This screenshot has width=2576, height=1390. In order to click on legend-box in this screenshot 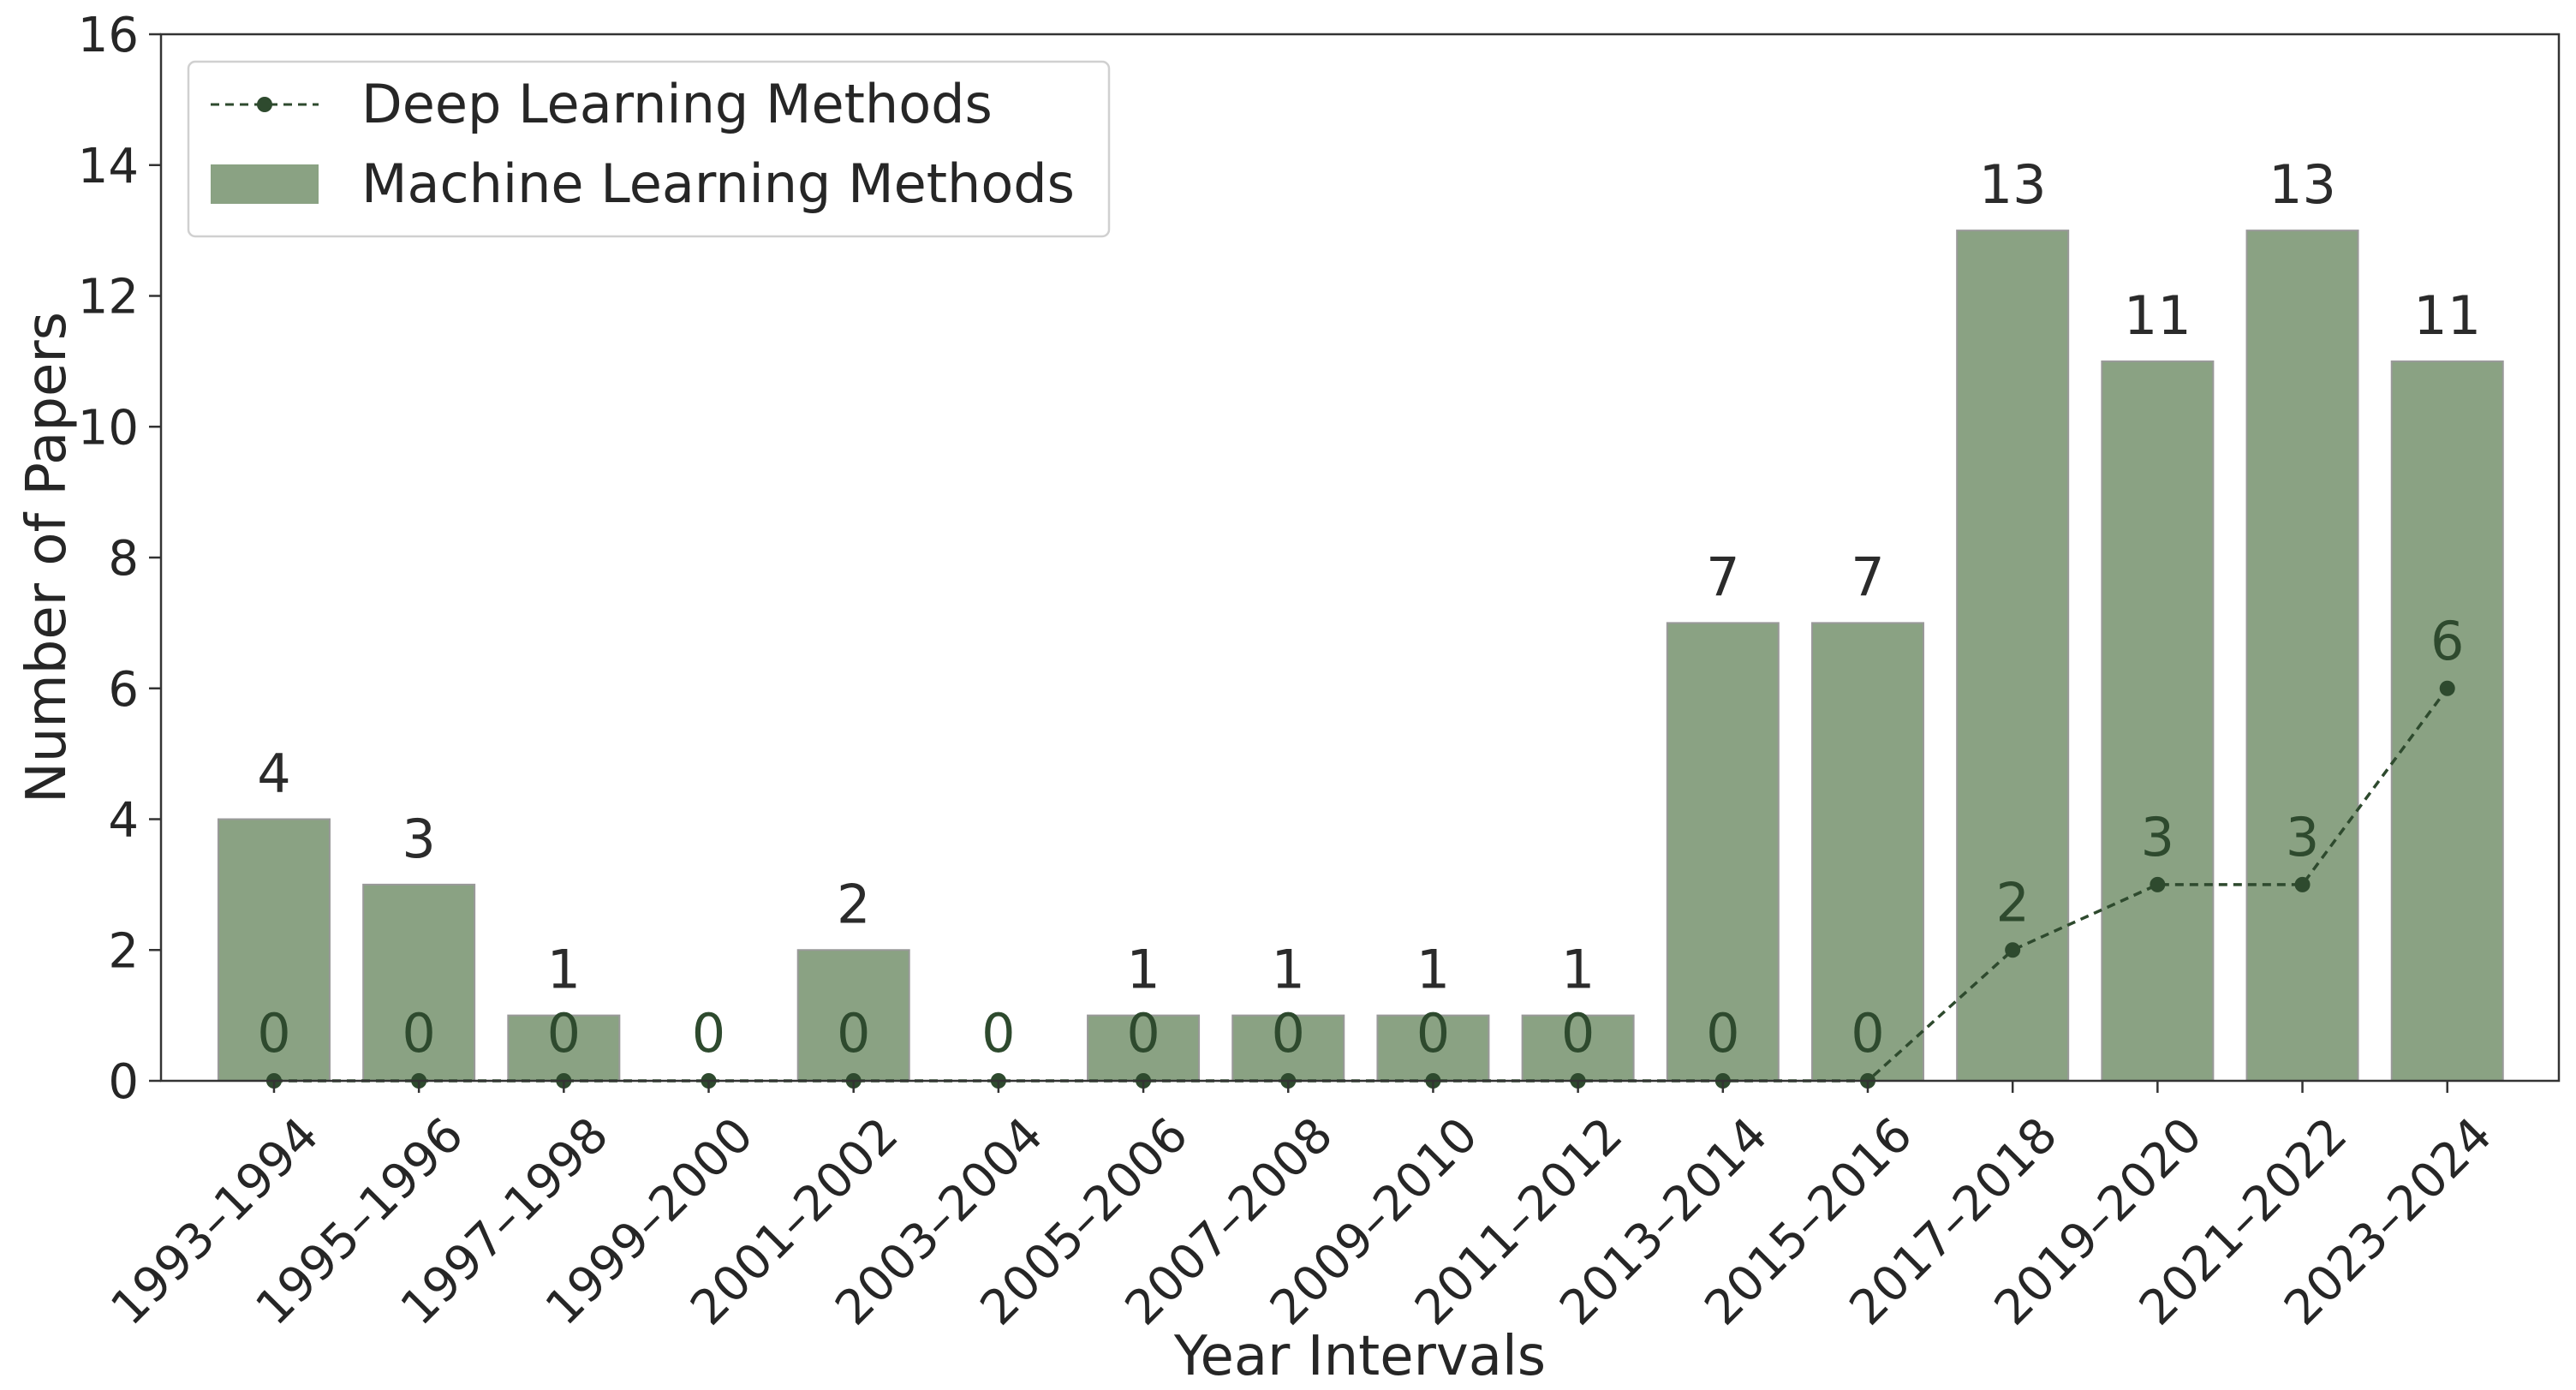, I will do `click(649, 149)`.